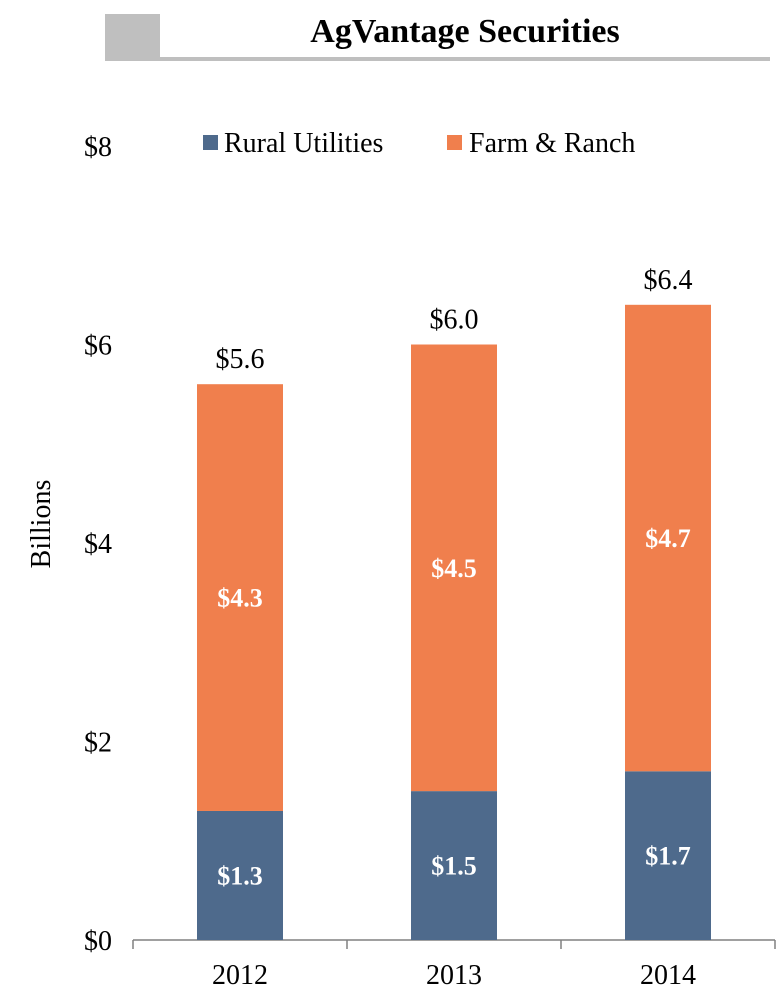 The height and width of the screenshot is (988, 779). I want to click on segment-data-label: $4.3, so click(240, 598).